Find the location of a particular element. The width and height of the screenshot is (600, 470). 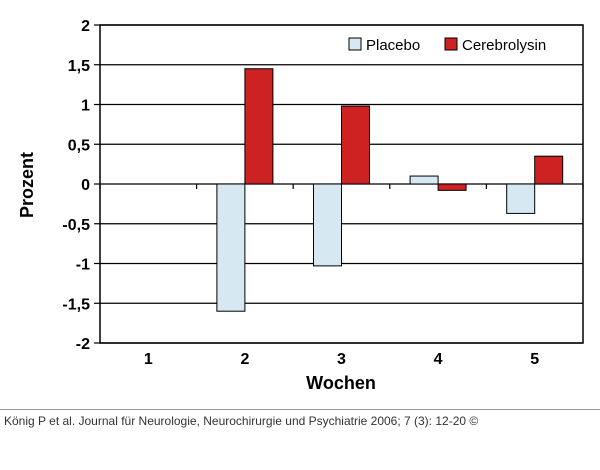

legend: Placebo Cerebrolysin is located at coordinates (447, 45).